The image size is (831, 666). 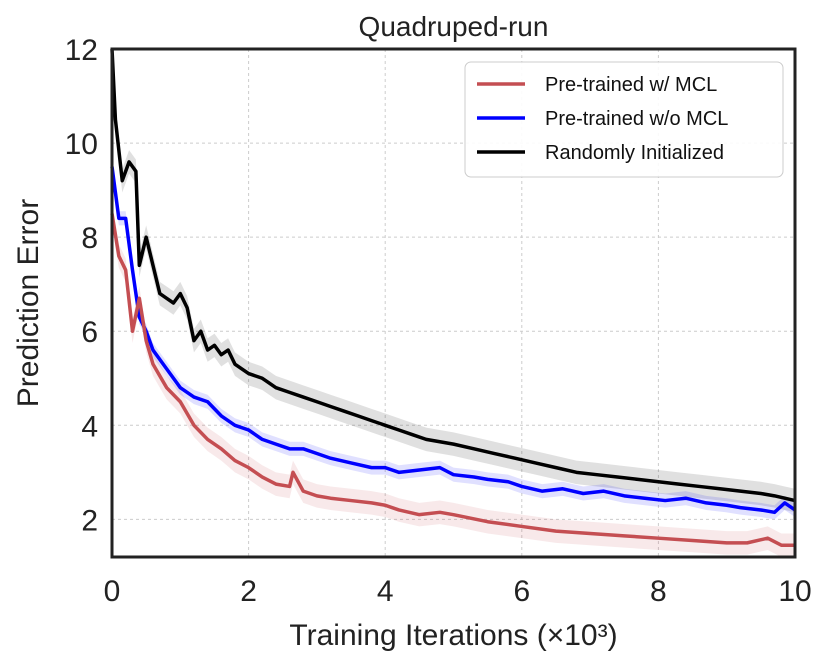 I want to click on x-tick-label: 2, so click(x=248, y=591).